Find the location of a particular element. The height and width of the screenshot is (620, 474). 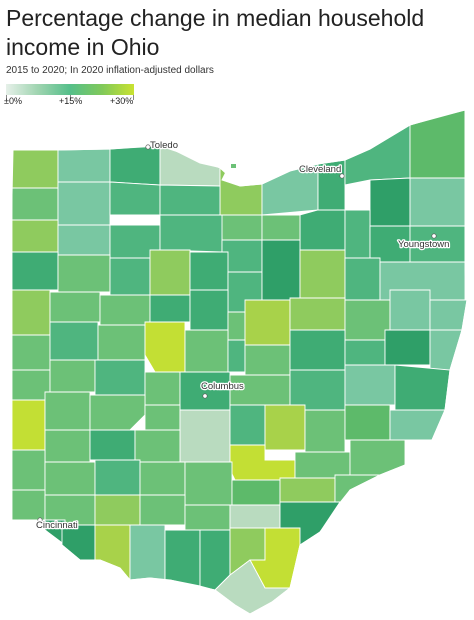

city-label-youngstown: Youngstown is located at coordinates (423, 244).